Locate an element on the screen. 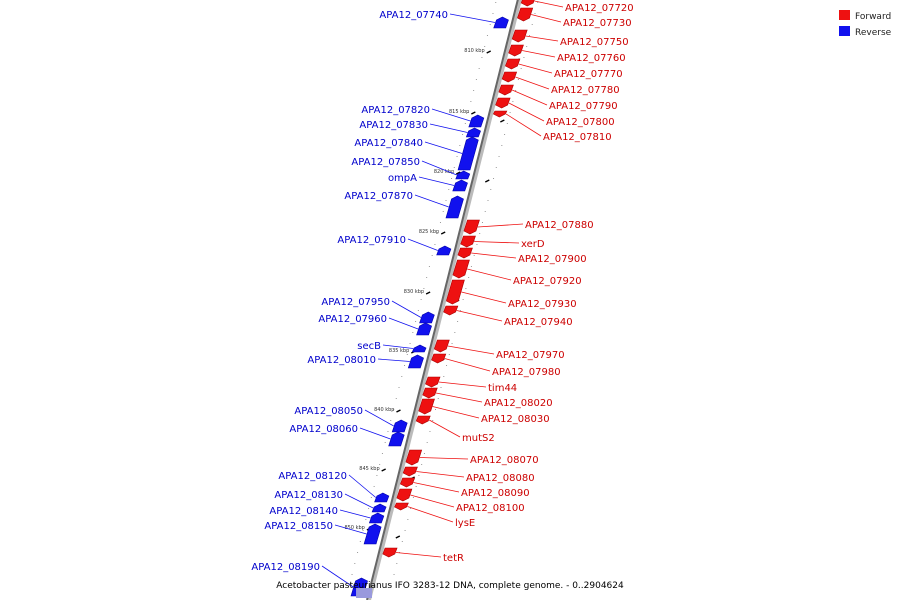  gene-apa12-07870: APA12_07870 is located at coordinates (404, 205).